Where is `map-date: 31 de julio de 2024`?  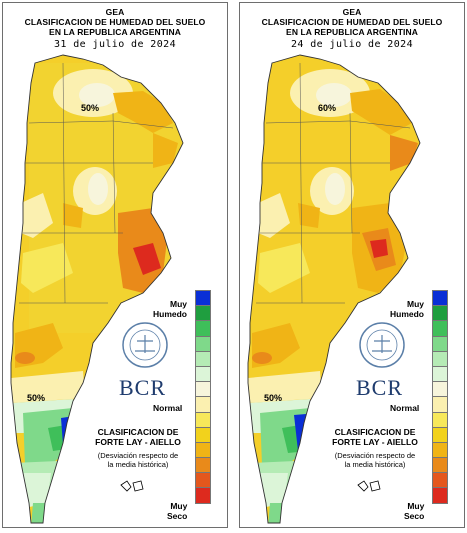 map-date: 31 de julio de 2024 is located at coordinates (115, 44).